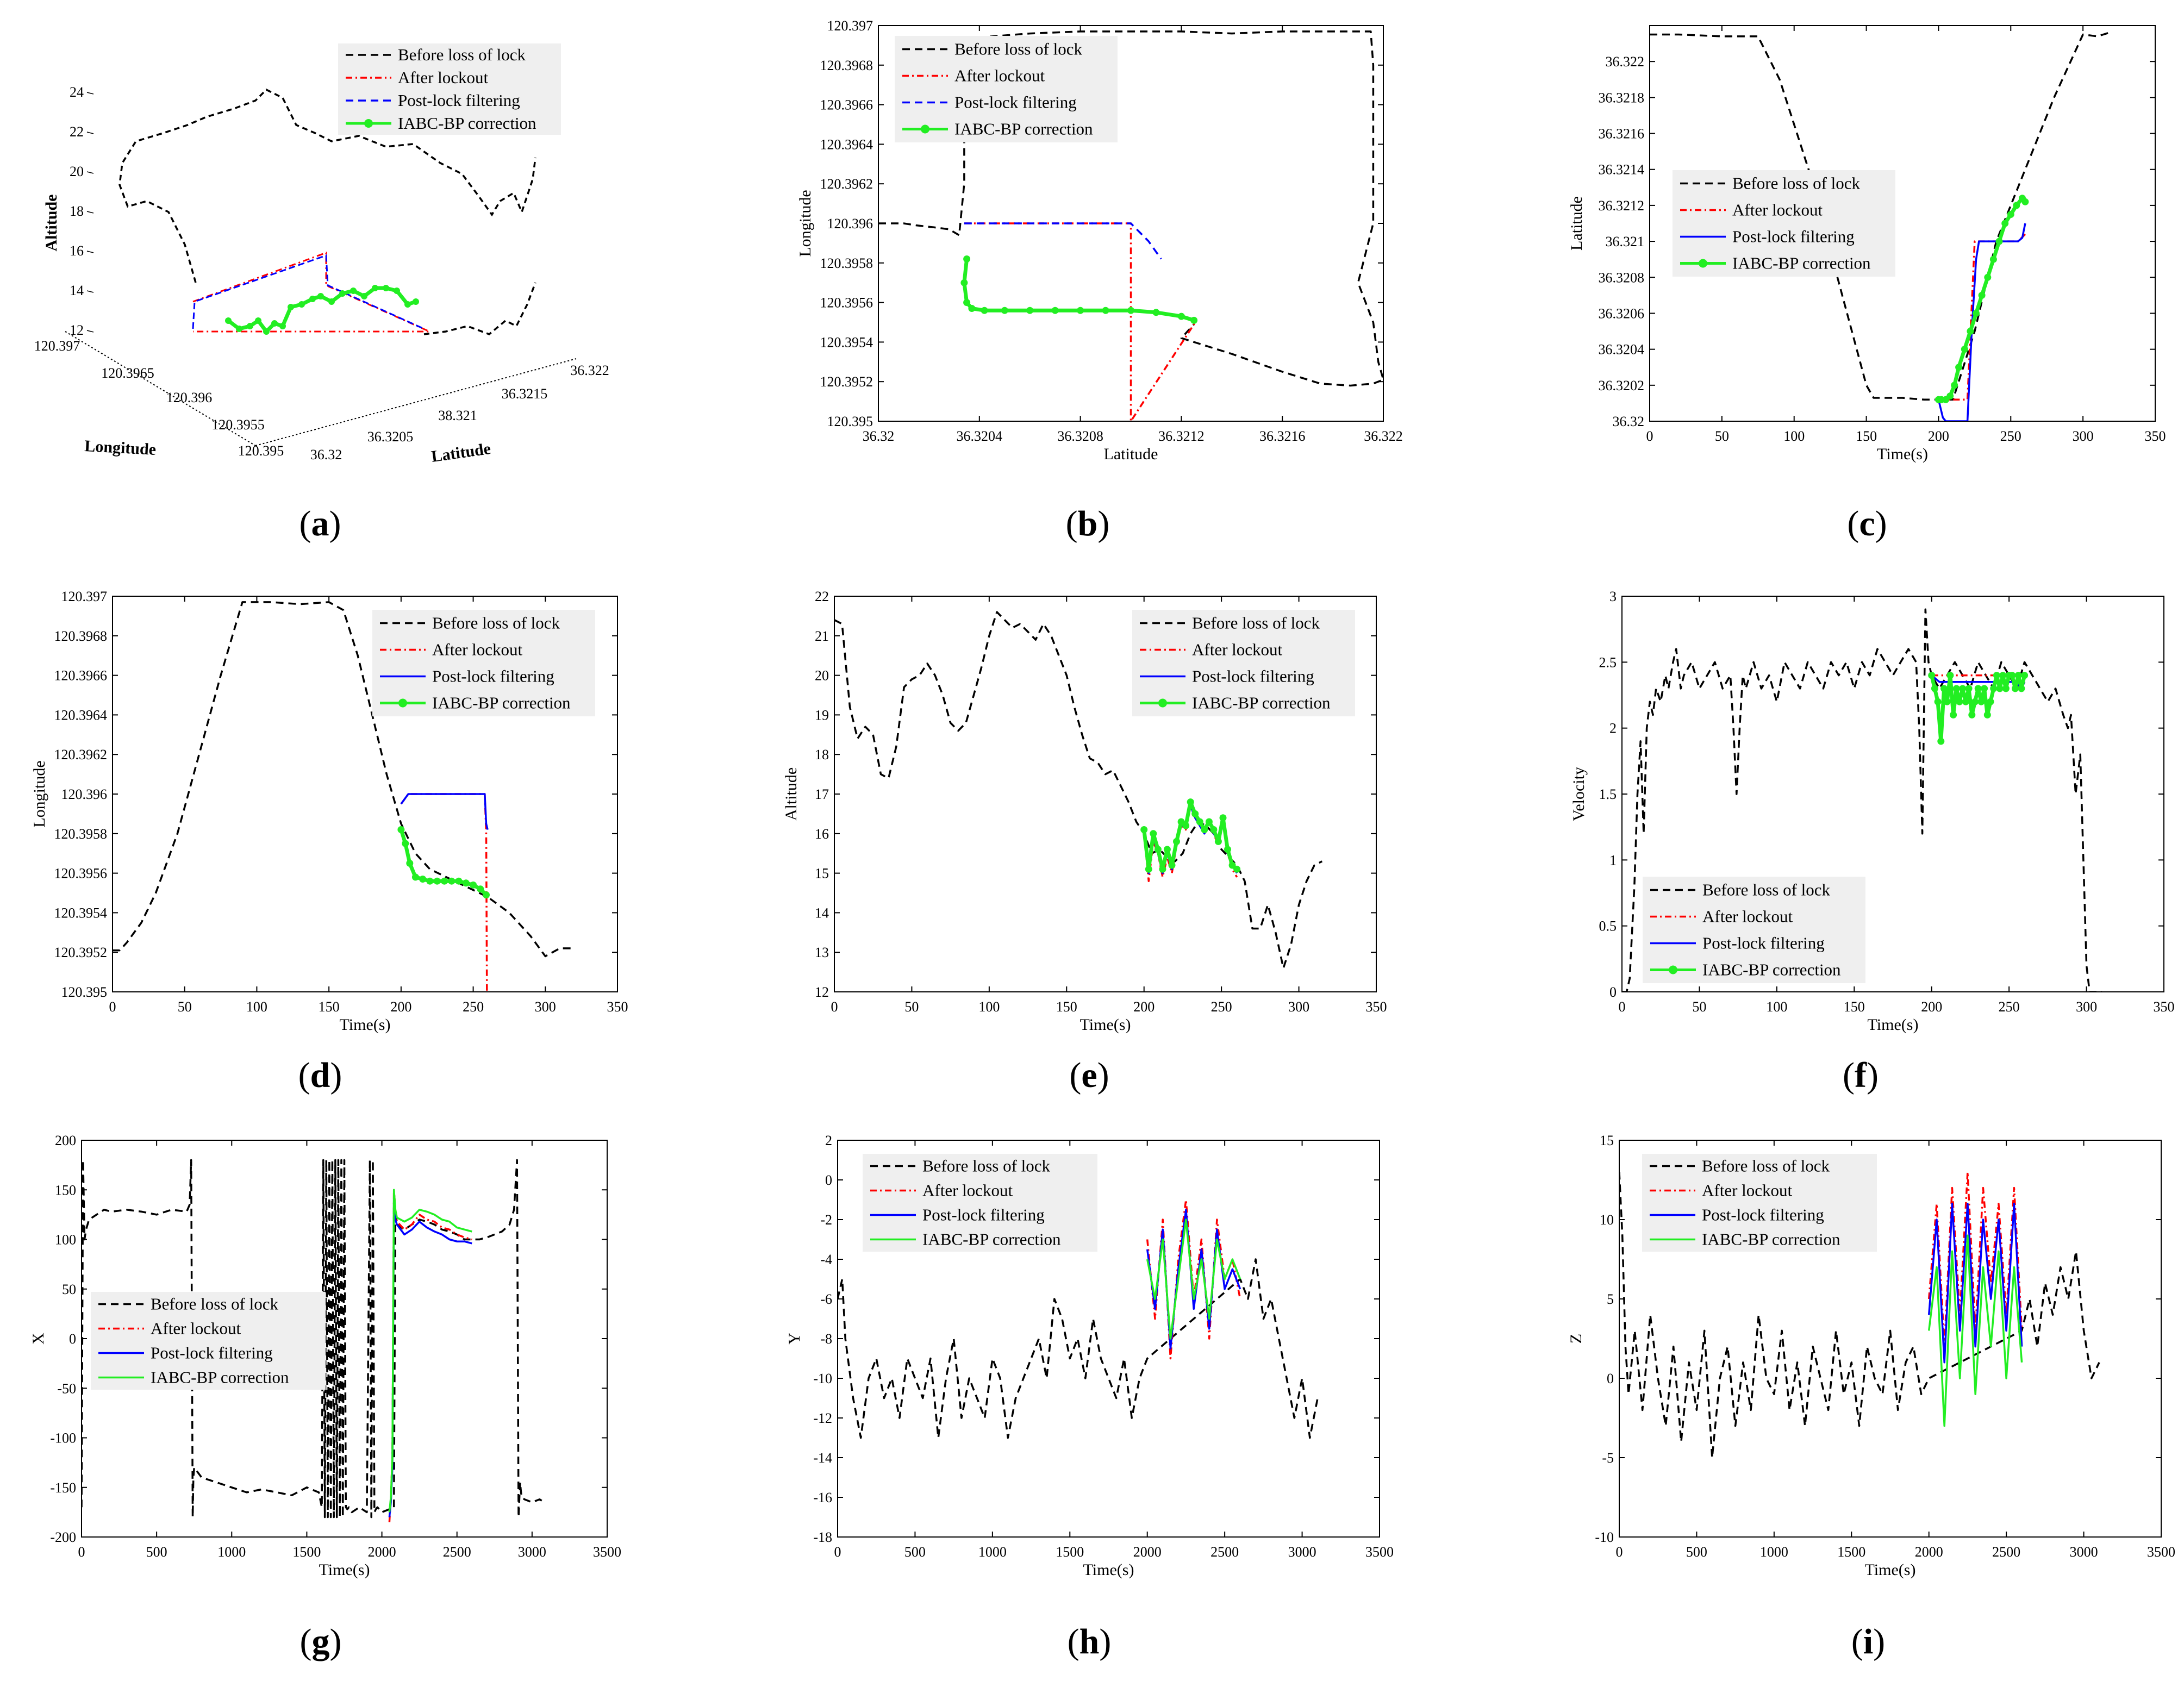 Image resolution: width=2184 pixels, height=1687 pixels. I want to click on y-tick-label: -8, so click(826, 1339).